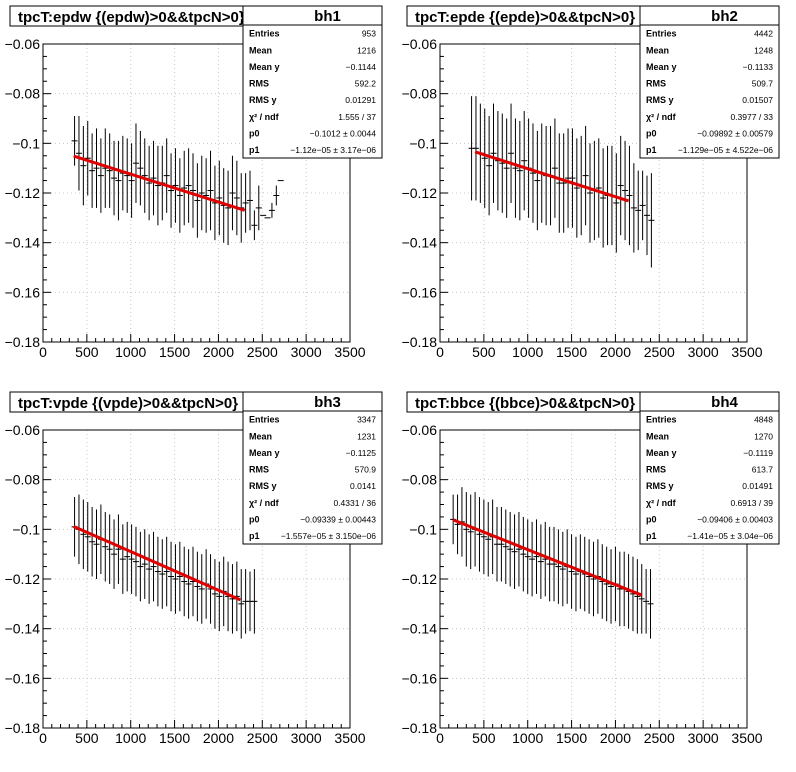 The image size is (796, 772). Describe the element at coordinates (366, 436) in the screenshot. I see `stats-value: 1231` at that location.